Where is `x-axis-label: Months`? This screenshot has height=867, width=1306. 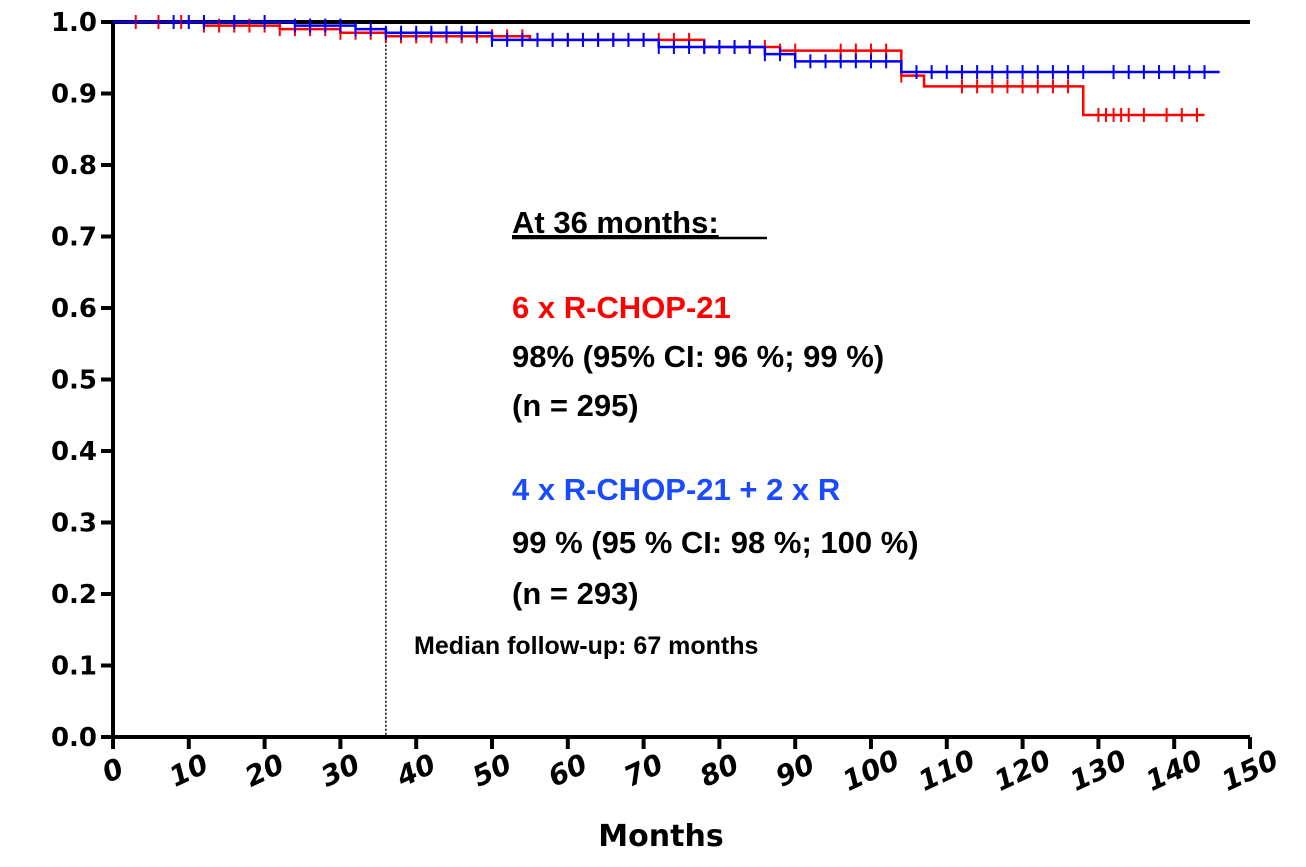
x-axis-label: Months is located at coordinates (660, 836).